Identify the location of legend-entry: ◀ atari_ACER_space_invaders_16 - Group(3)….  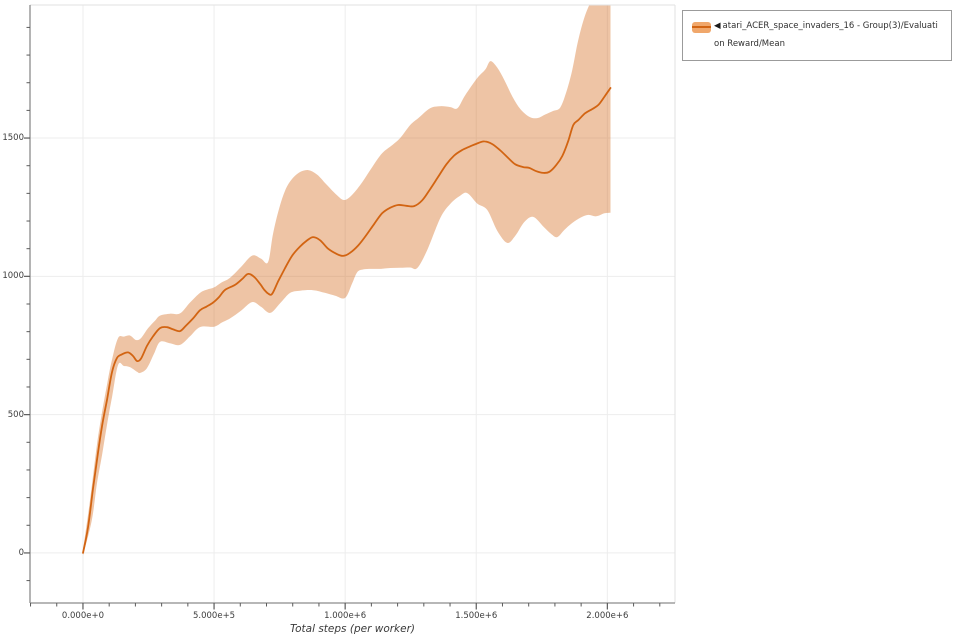
(817, 35).